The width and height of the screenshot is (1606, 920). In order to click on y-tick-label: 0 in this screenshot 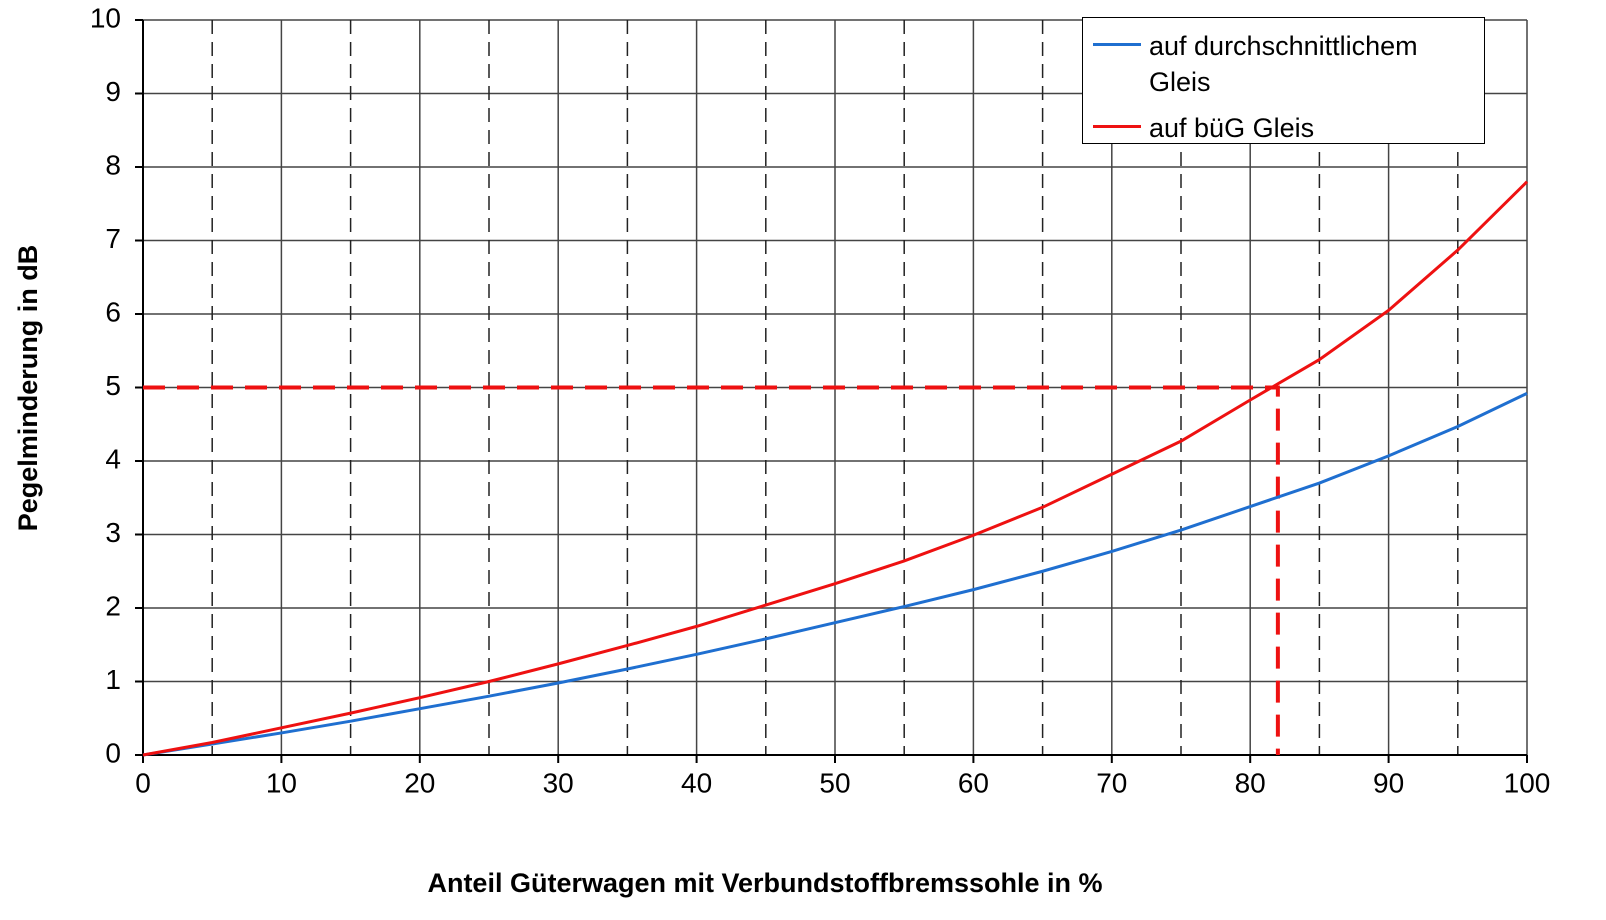, I will do `click(113, 752)`.